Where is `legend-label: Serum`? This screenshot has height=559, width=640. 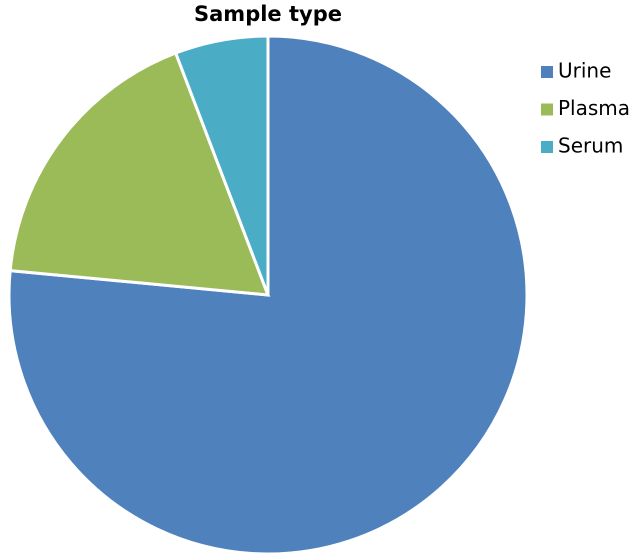 legend-label: Serum is located at coordinates (590, 146).